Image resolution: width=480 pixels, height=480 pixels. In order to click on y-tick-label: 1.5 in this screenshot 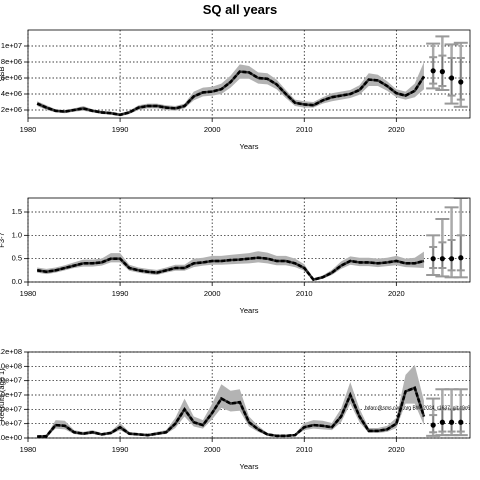, I will do `click(17, 211)`.